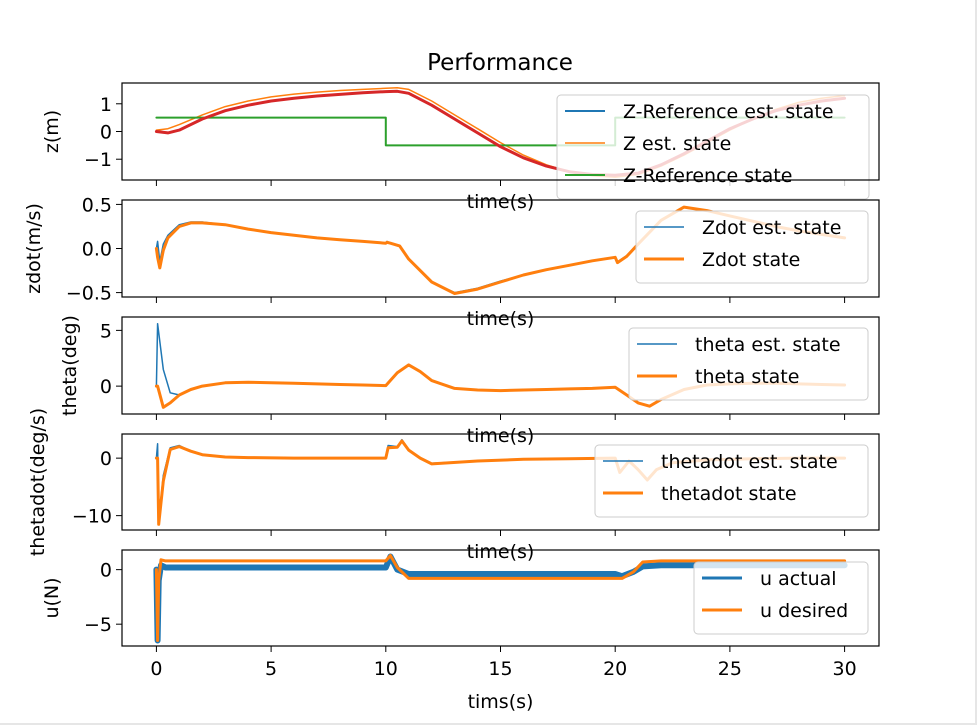 The height and width of the screenshot is (725, 977). I want to click on y-axis-label: theta(deg), so click(70, 365).